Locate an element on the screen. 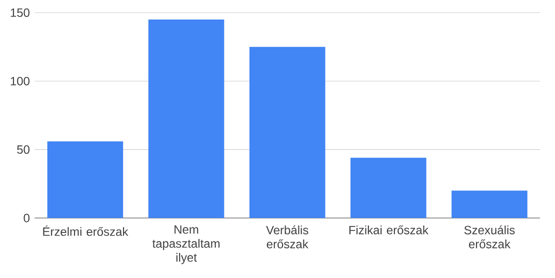 The width and height of the screenshot is (555, 278). x-tick-label: Fizikai erőszak is located at coordinates (388, 229).